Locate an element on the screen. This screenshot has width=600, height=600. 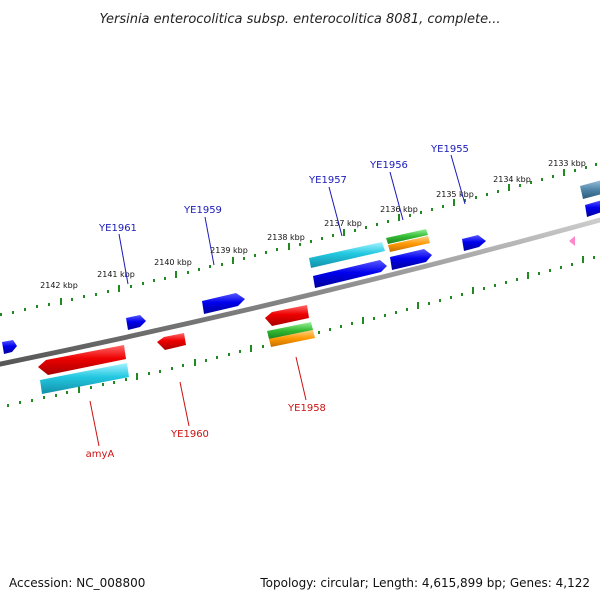
gene-label-connectors-reverse is located at coordinates (198, 401).